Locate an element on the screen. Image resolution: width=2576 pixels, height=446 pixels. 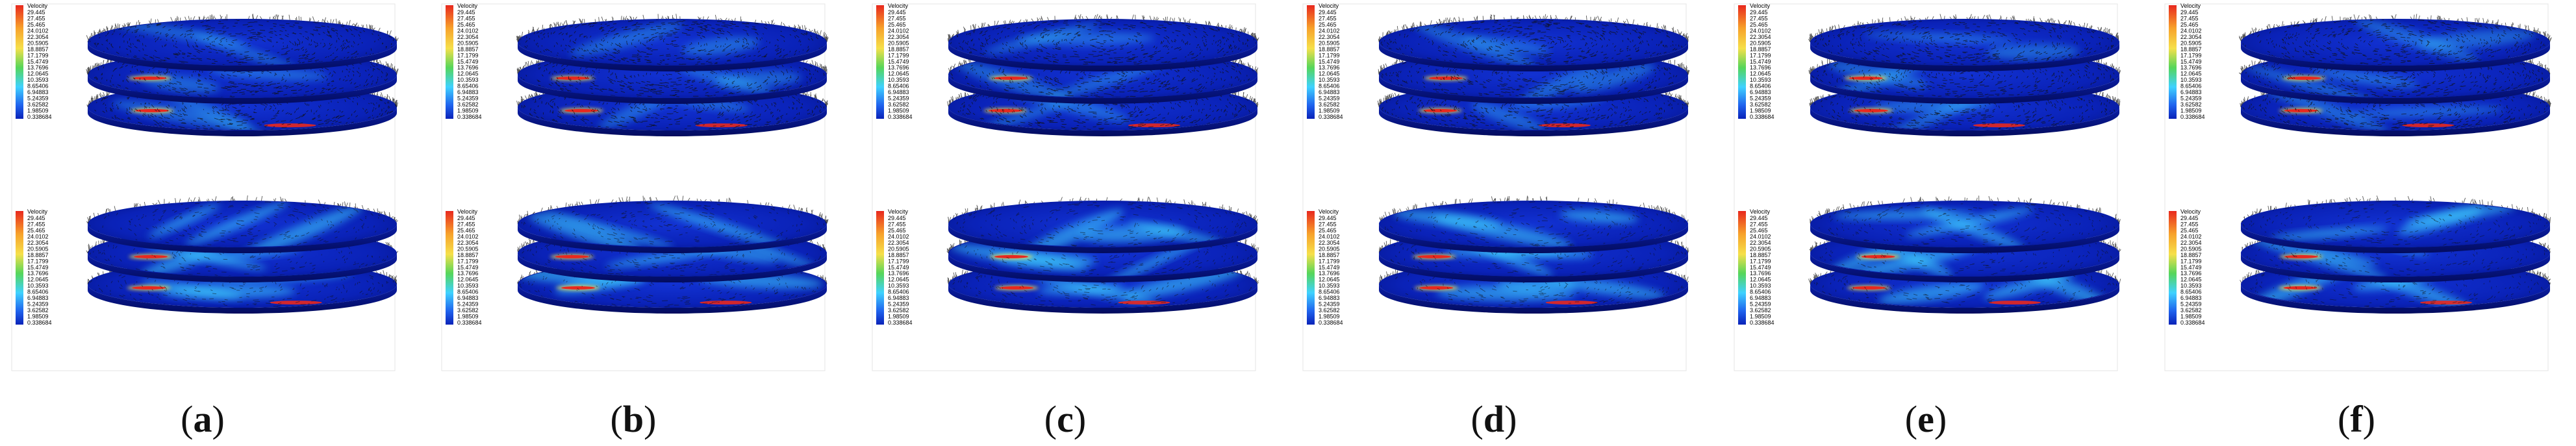
colorbar-tick-label: 1.98509 is located at coordinates (468, 317).